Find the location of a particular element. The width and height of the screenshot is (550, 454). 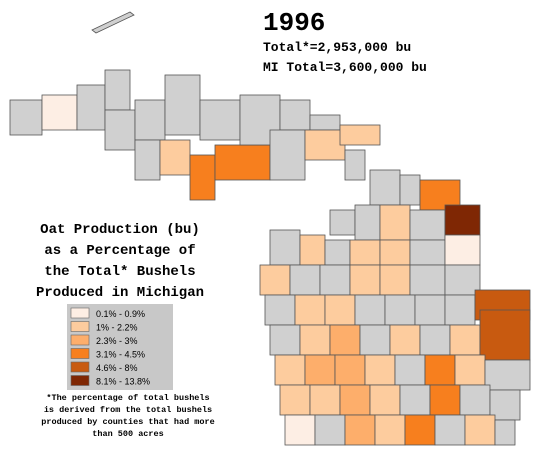

isle-royale is located at coordinates (113, 22).